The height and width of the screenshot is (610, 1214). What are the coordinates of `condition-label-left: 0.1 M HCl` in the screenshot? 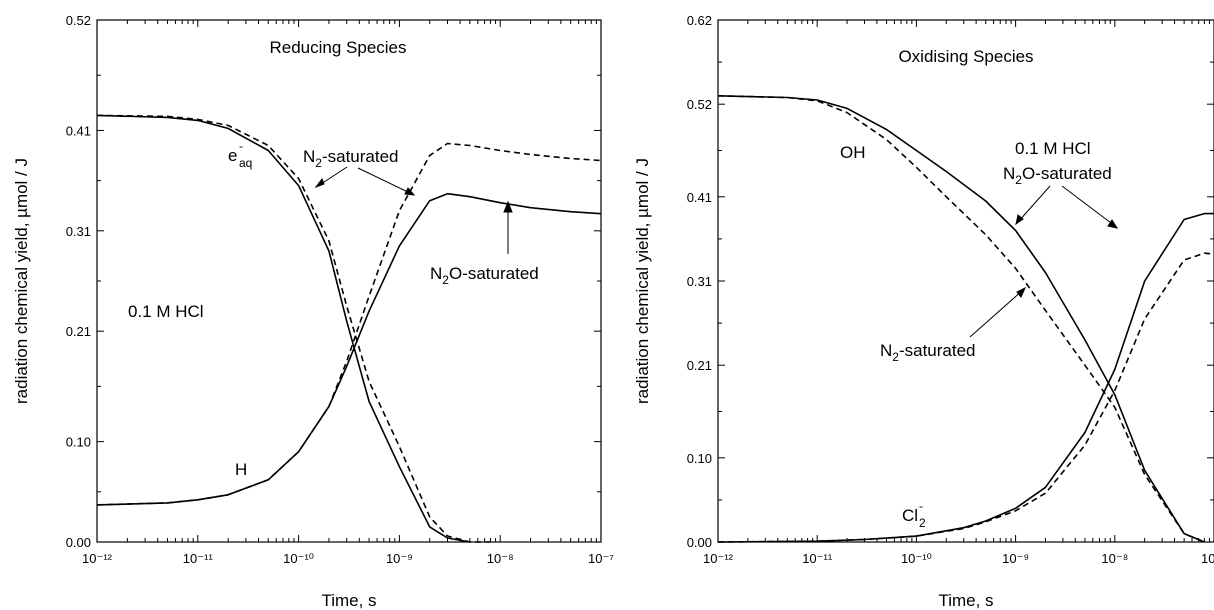 It's located at (166, 311).